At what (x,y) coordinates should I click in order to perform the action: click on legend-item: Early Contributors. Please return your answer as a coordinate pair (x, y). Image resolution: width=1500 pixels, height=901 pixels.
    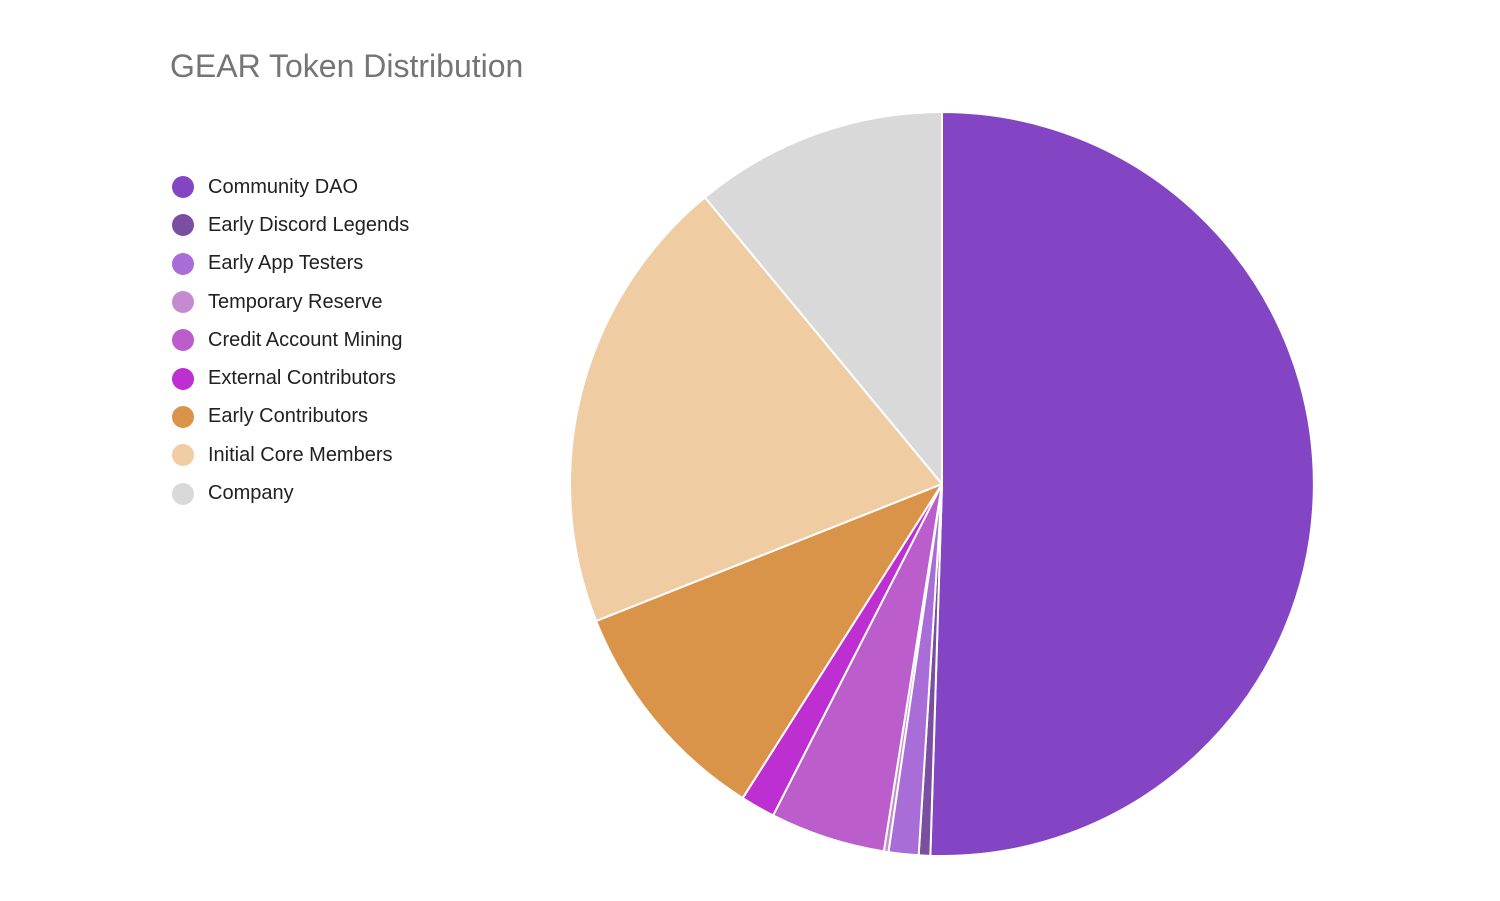
    Looking at the image, I should click on (290, 417).